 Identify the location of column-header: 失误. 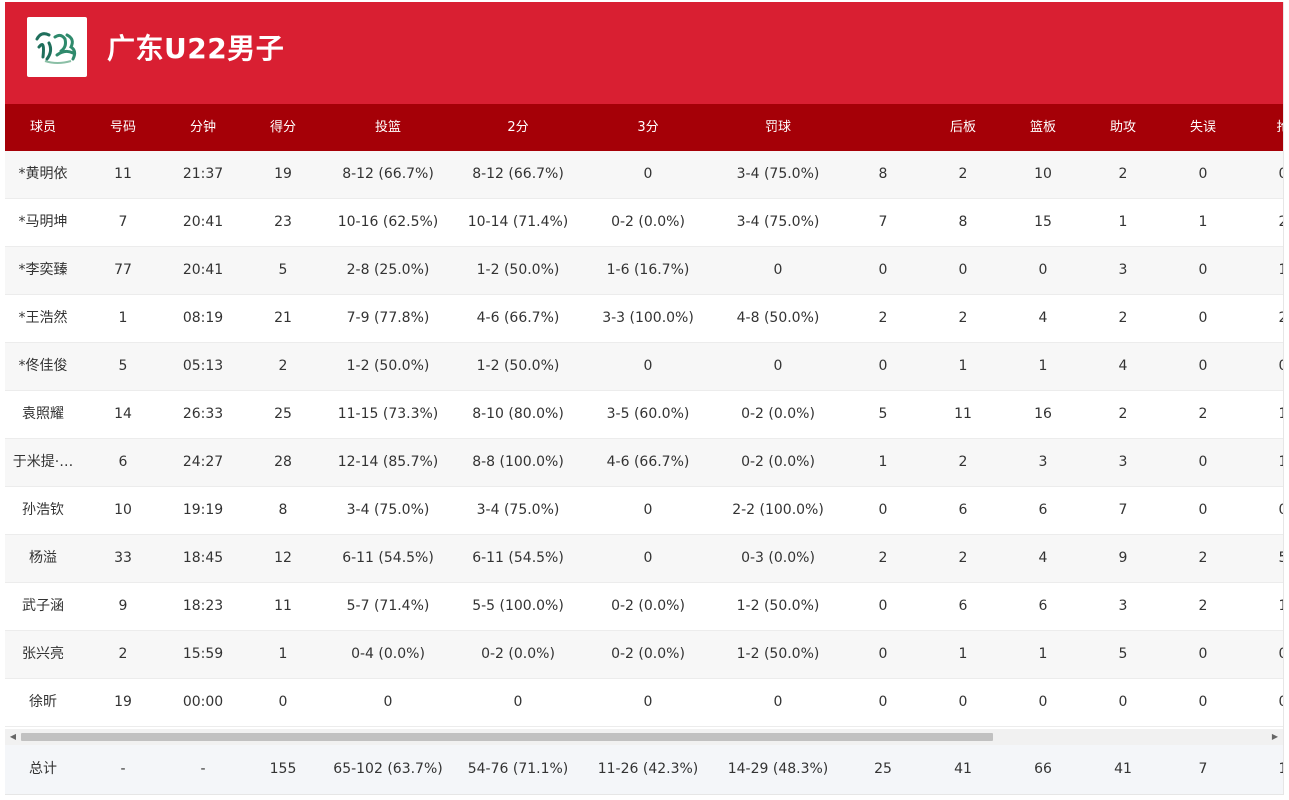
(1202, 127).